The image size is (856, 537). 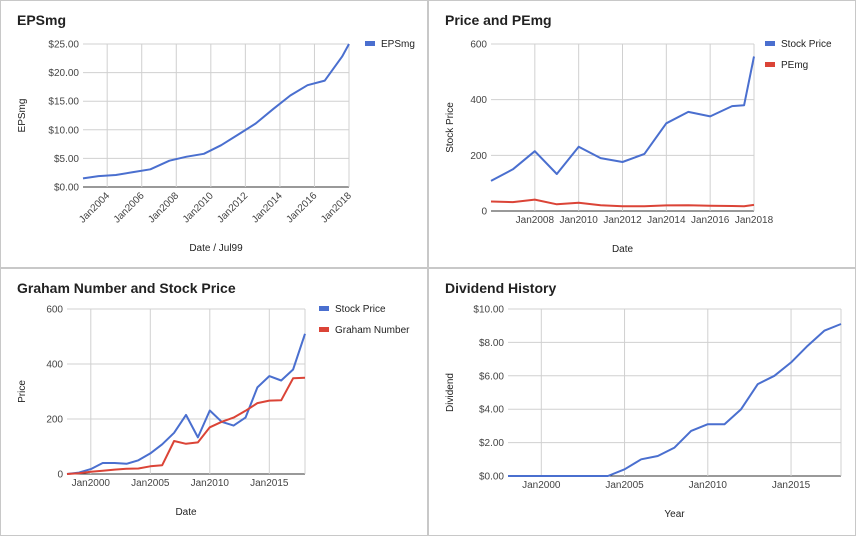 What do you see at coordinates (398, 44) in the screenshot?
I see `legend-label: EPSmg` at bounding box center [398, 44].